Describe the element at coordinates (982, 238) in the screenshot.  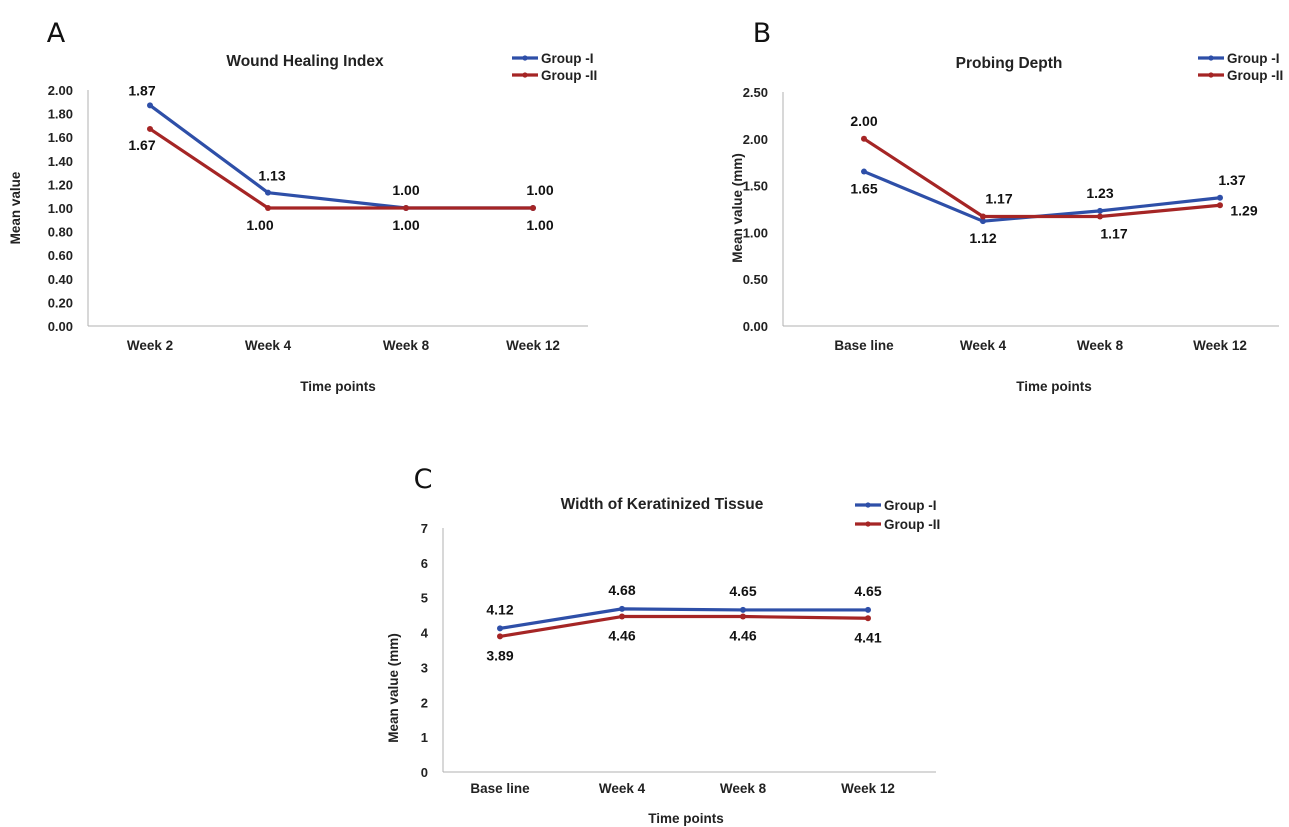
I see `data-label: 1.12` at that location.